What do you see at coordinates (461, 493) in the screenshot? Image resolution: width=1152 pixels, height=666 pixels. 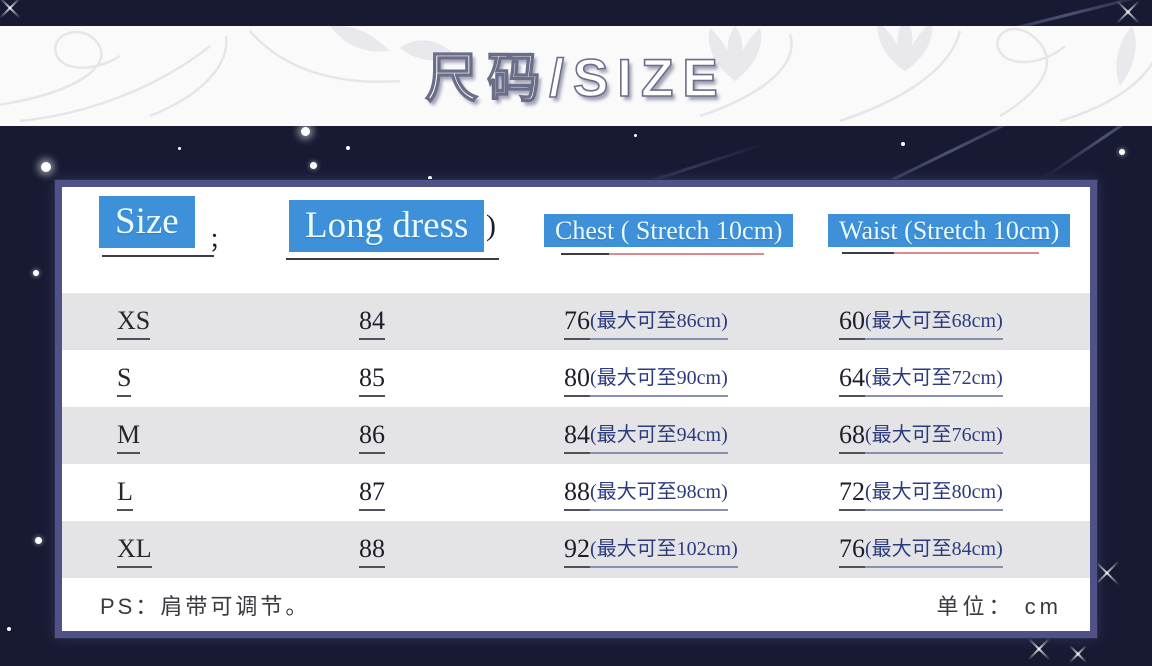 I see `long-dress-cell: 87` at bounding box center [461, 493].